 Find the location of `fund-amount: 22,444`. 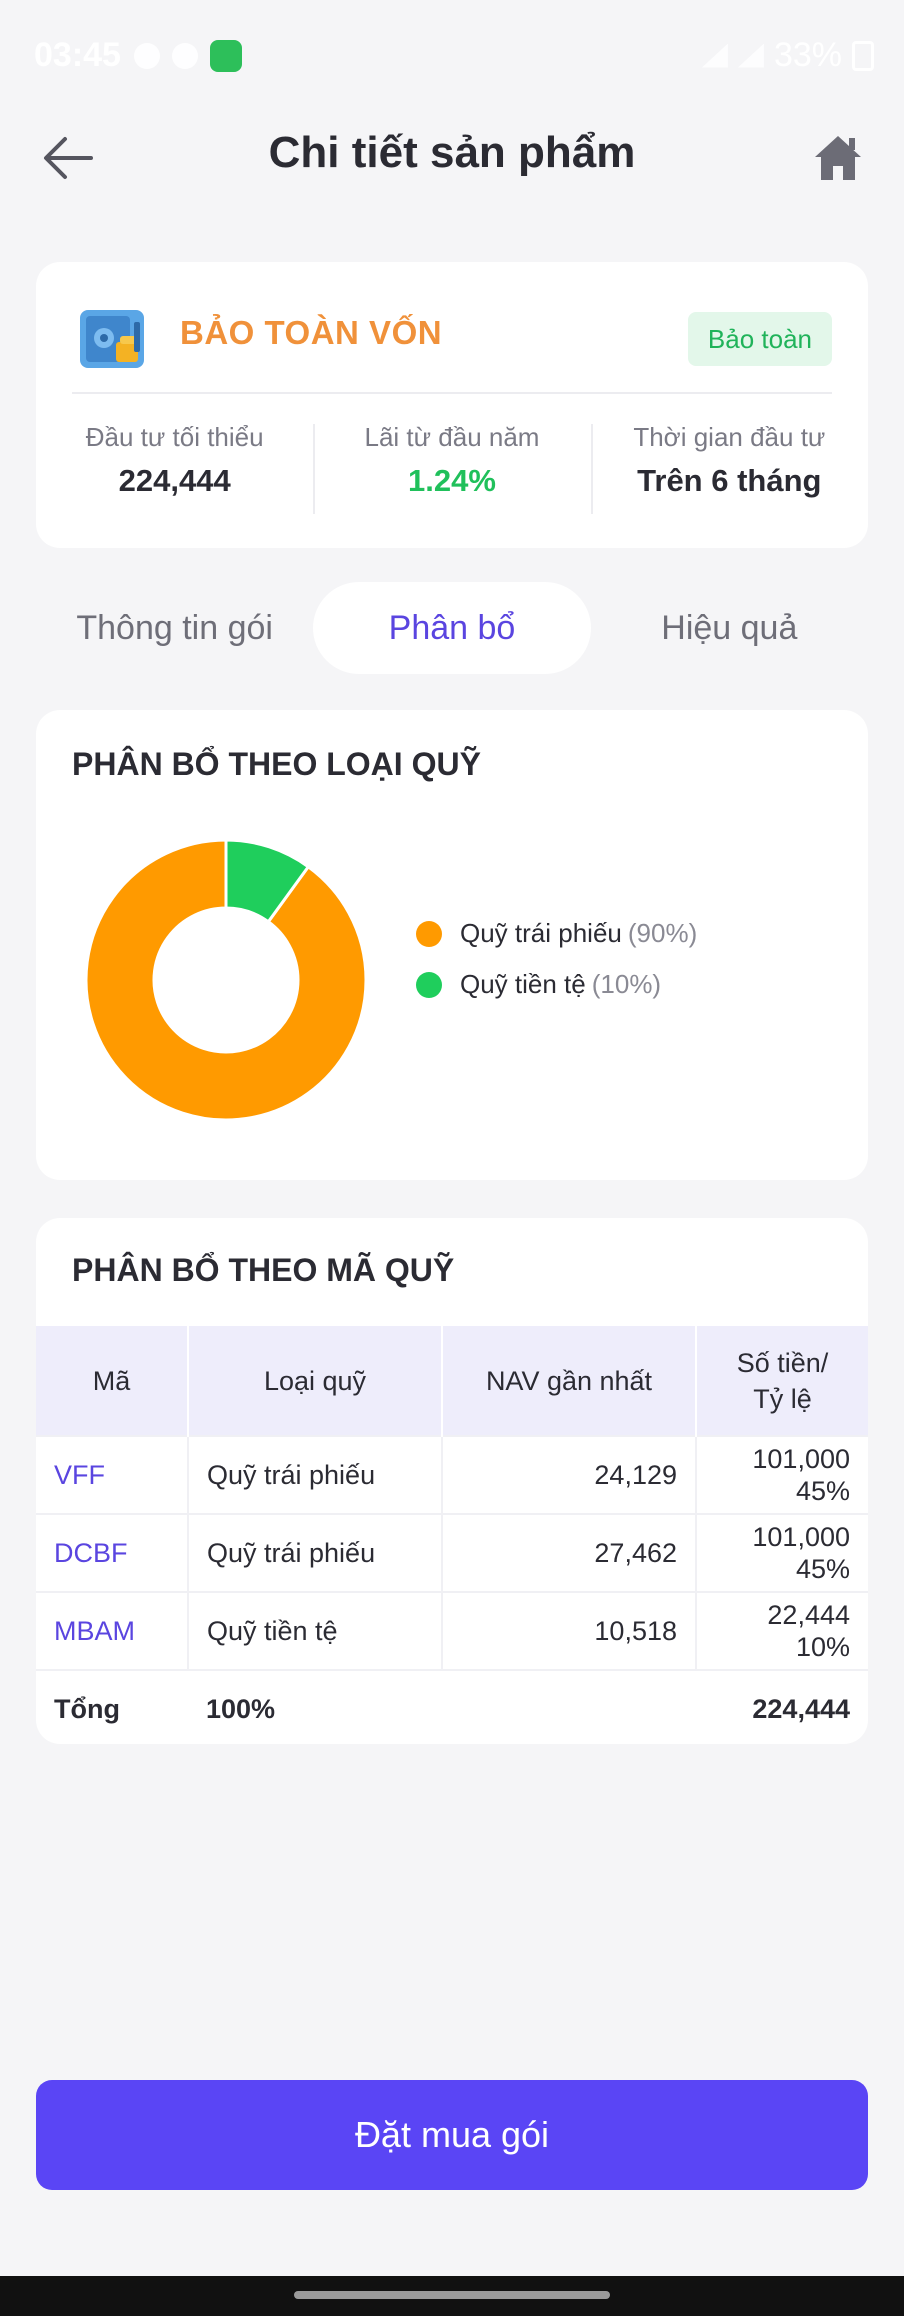

fund-amount: 22,444 is located at coordinates (808, 1615).